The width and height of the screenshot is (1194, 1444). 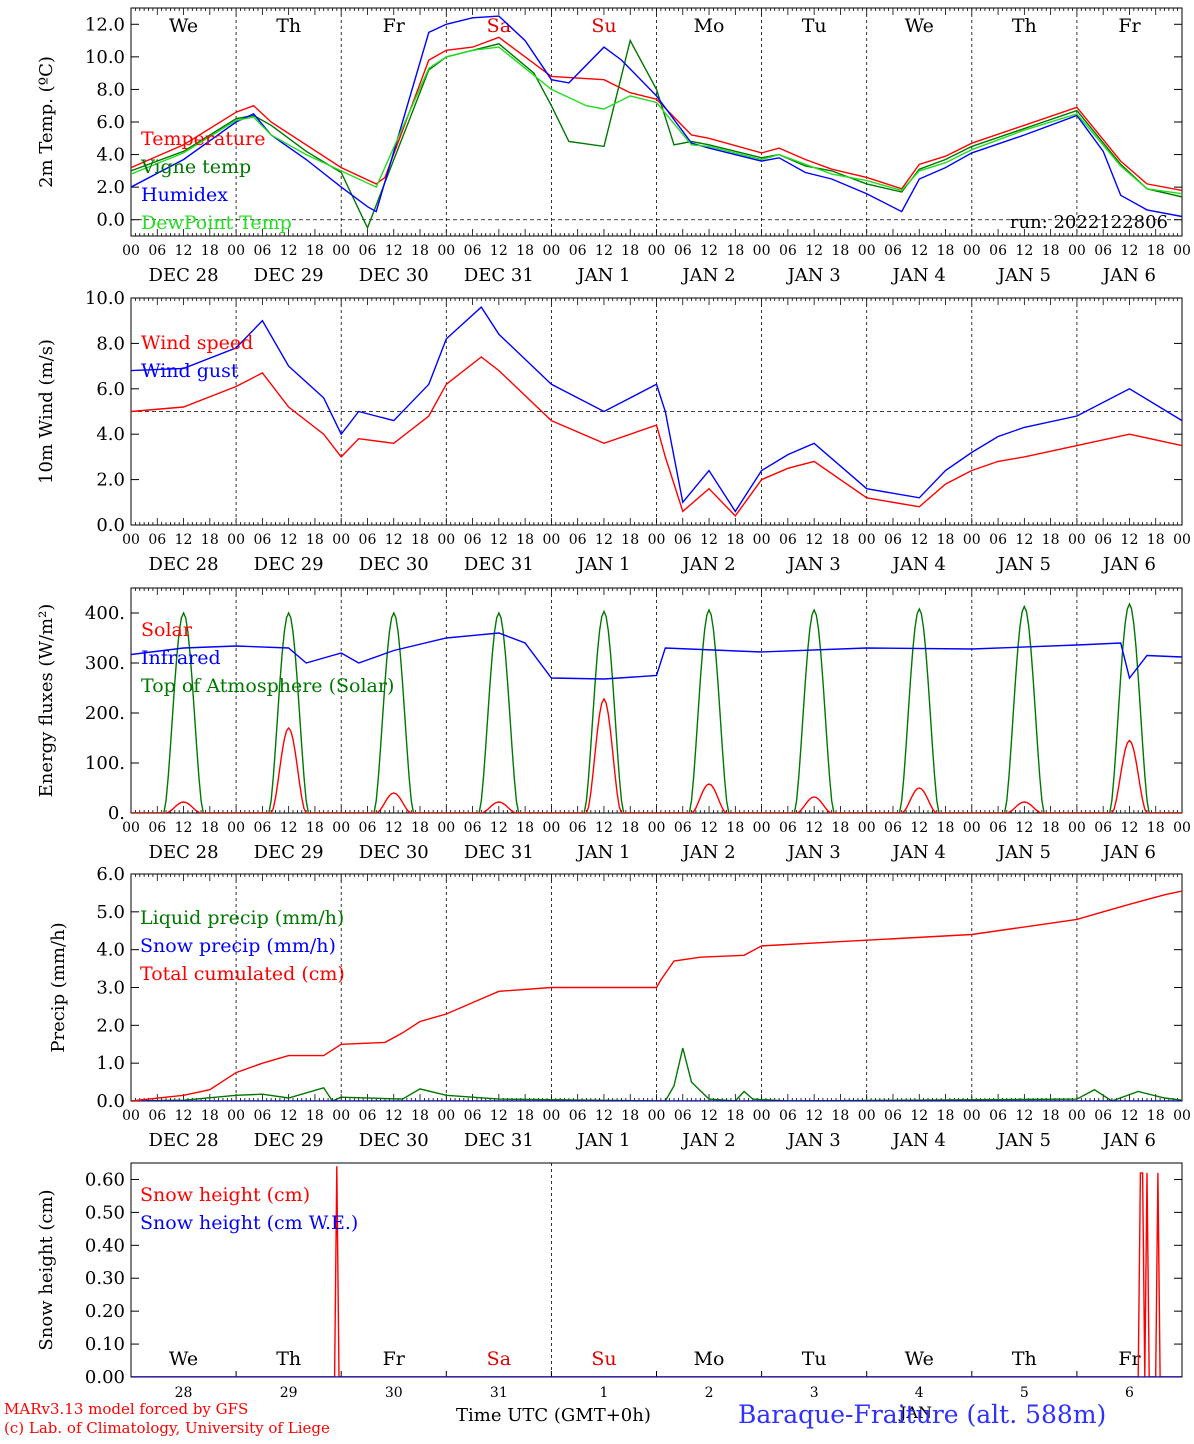 What do you see at coordinates (656, 134) in the screenshot?
I see `series-vigne-temp` at bounding box center [656, 134].